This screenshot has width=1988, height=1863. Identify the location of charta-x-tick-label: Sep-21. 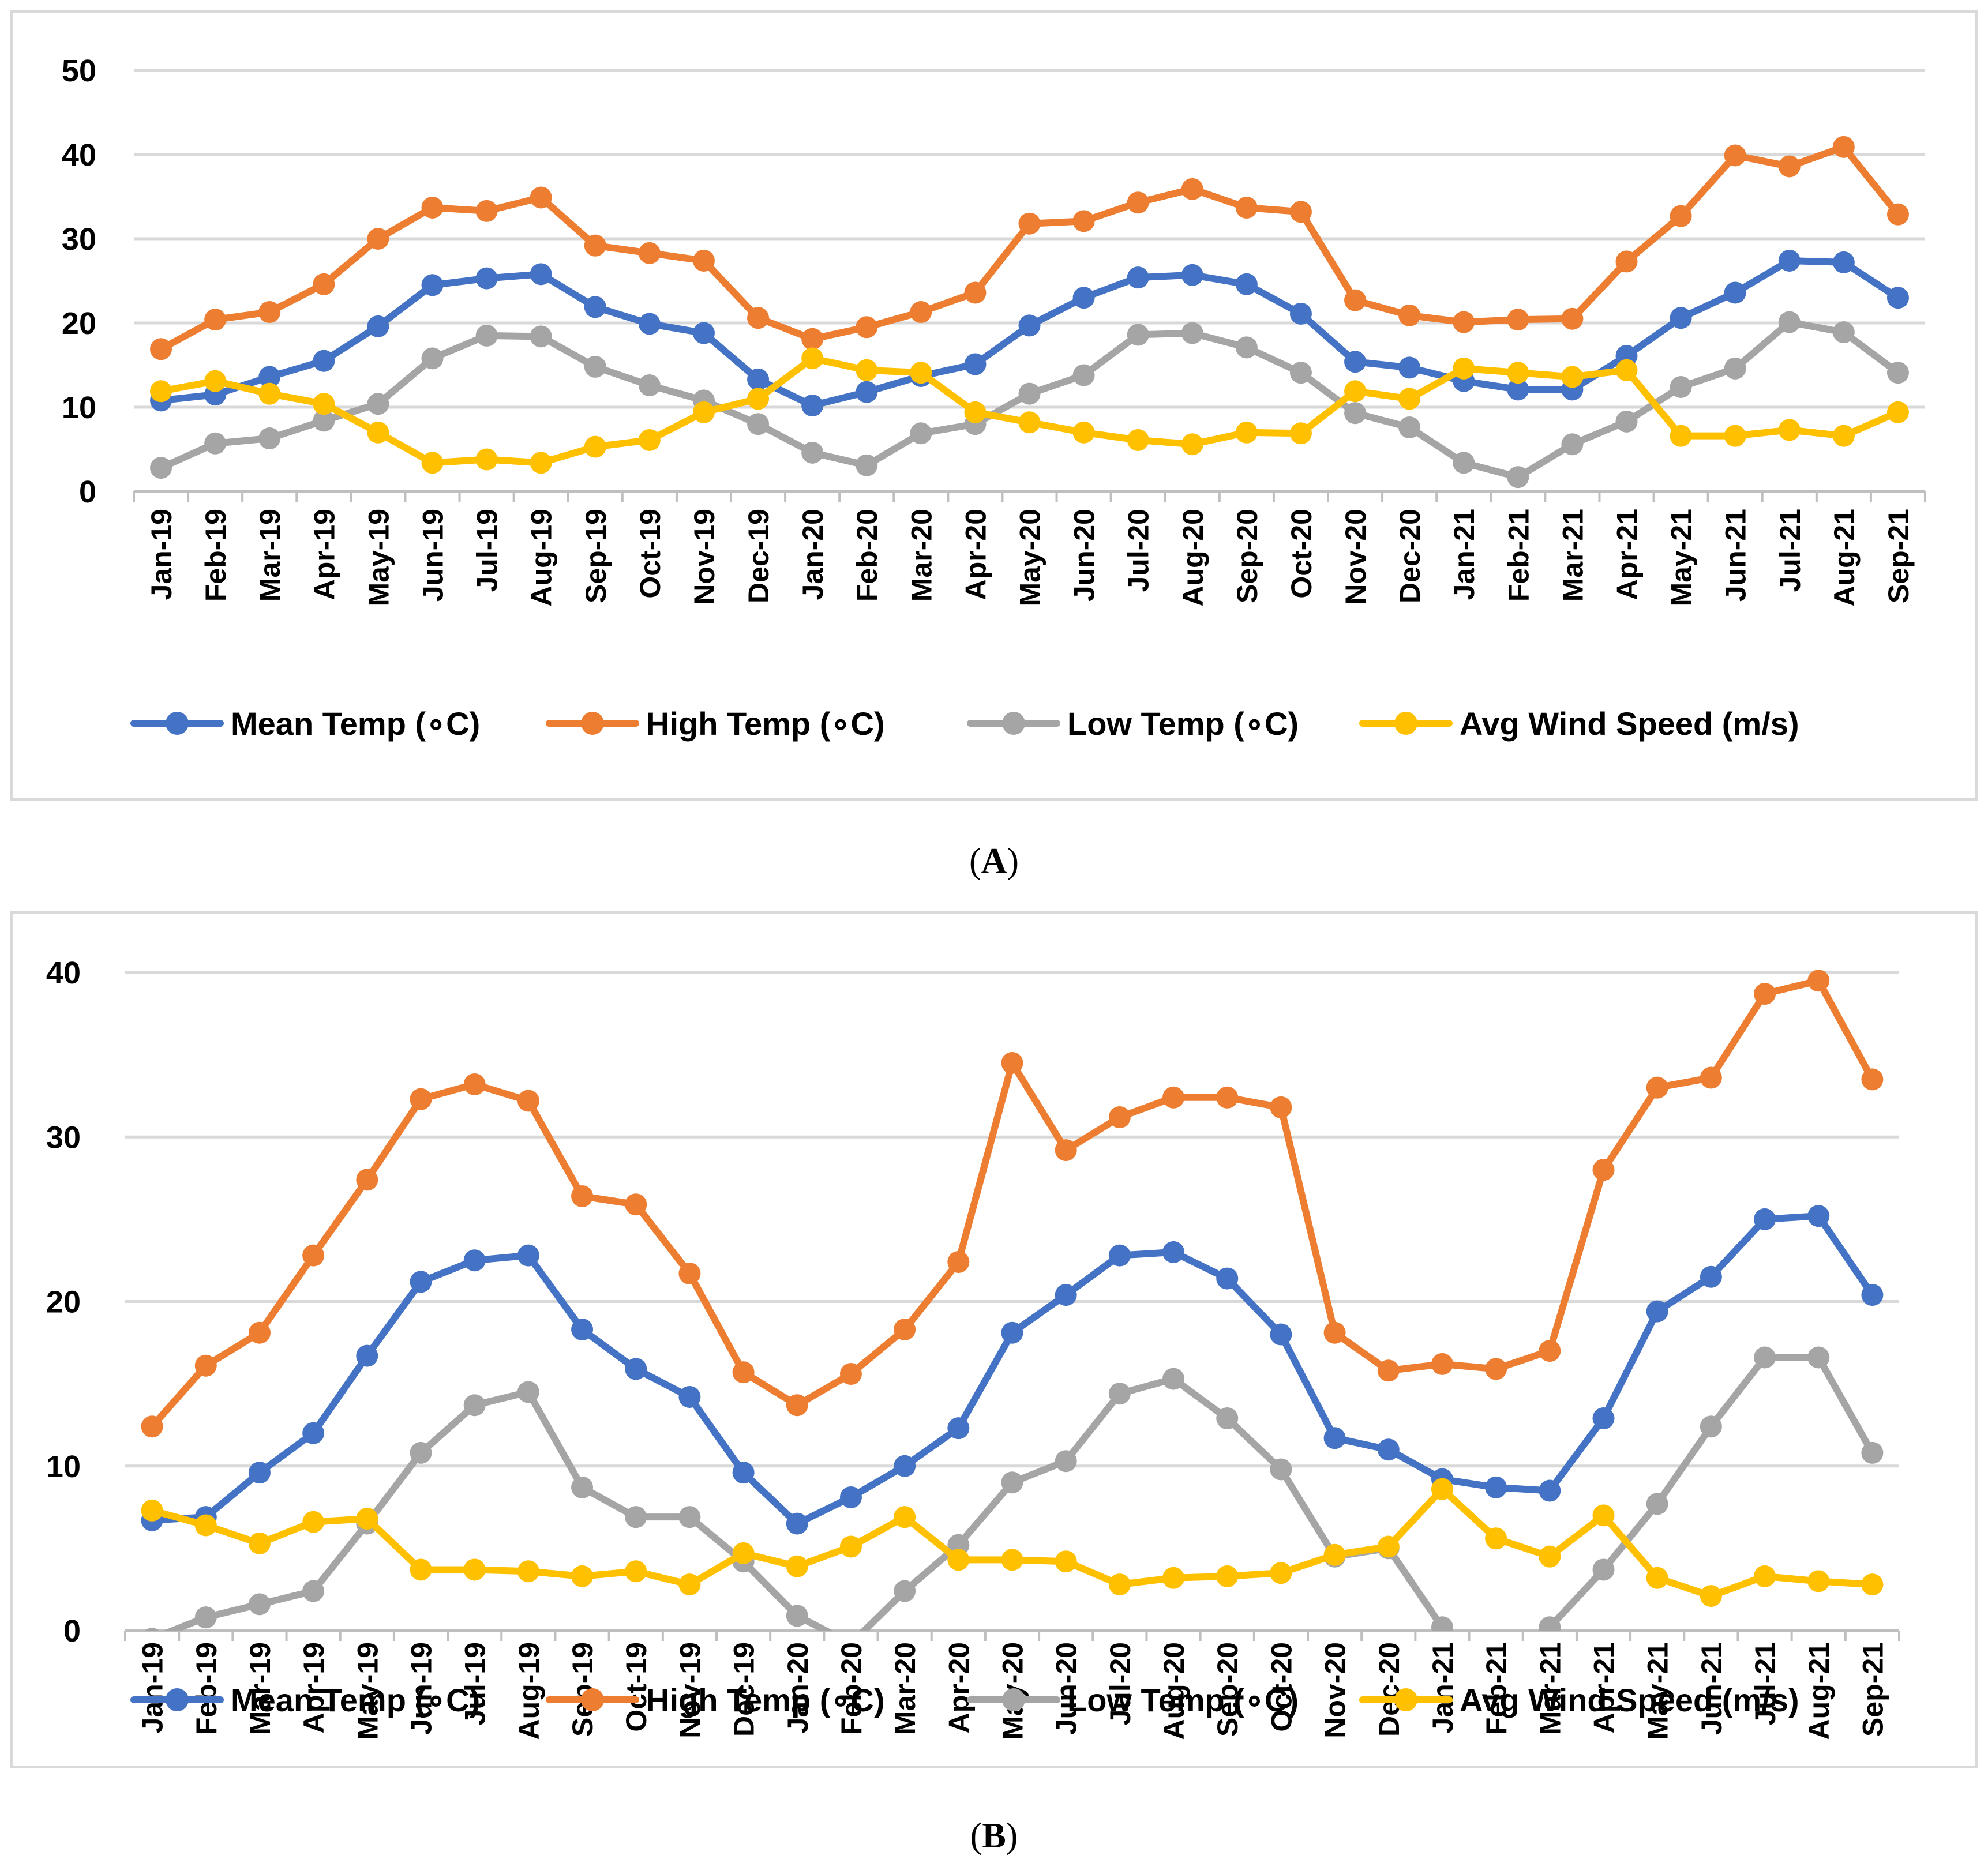
(1898, 556).